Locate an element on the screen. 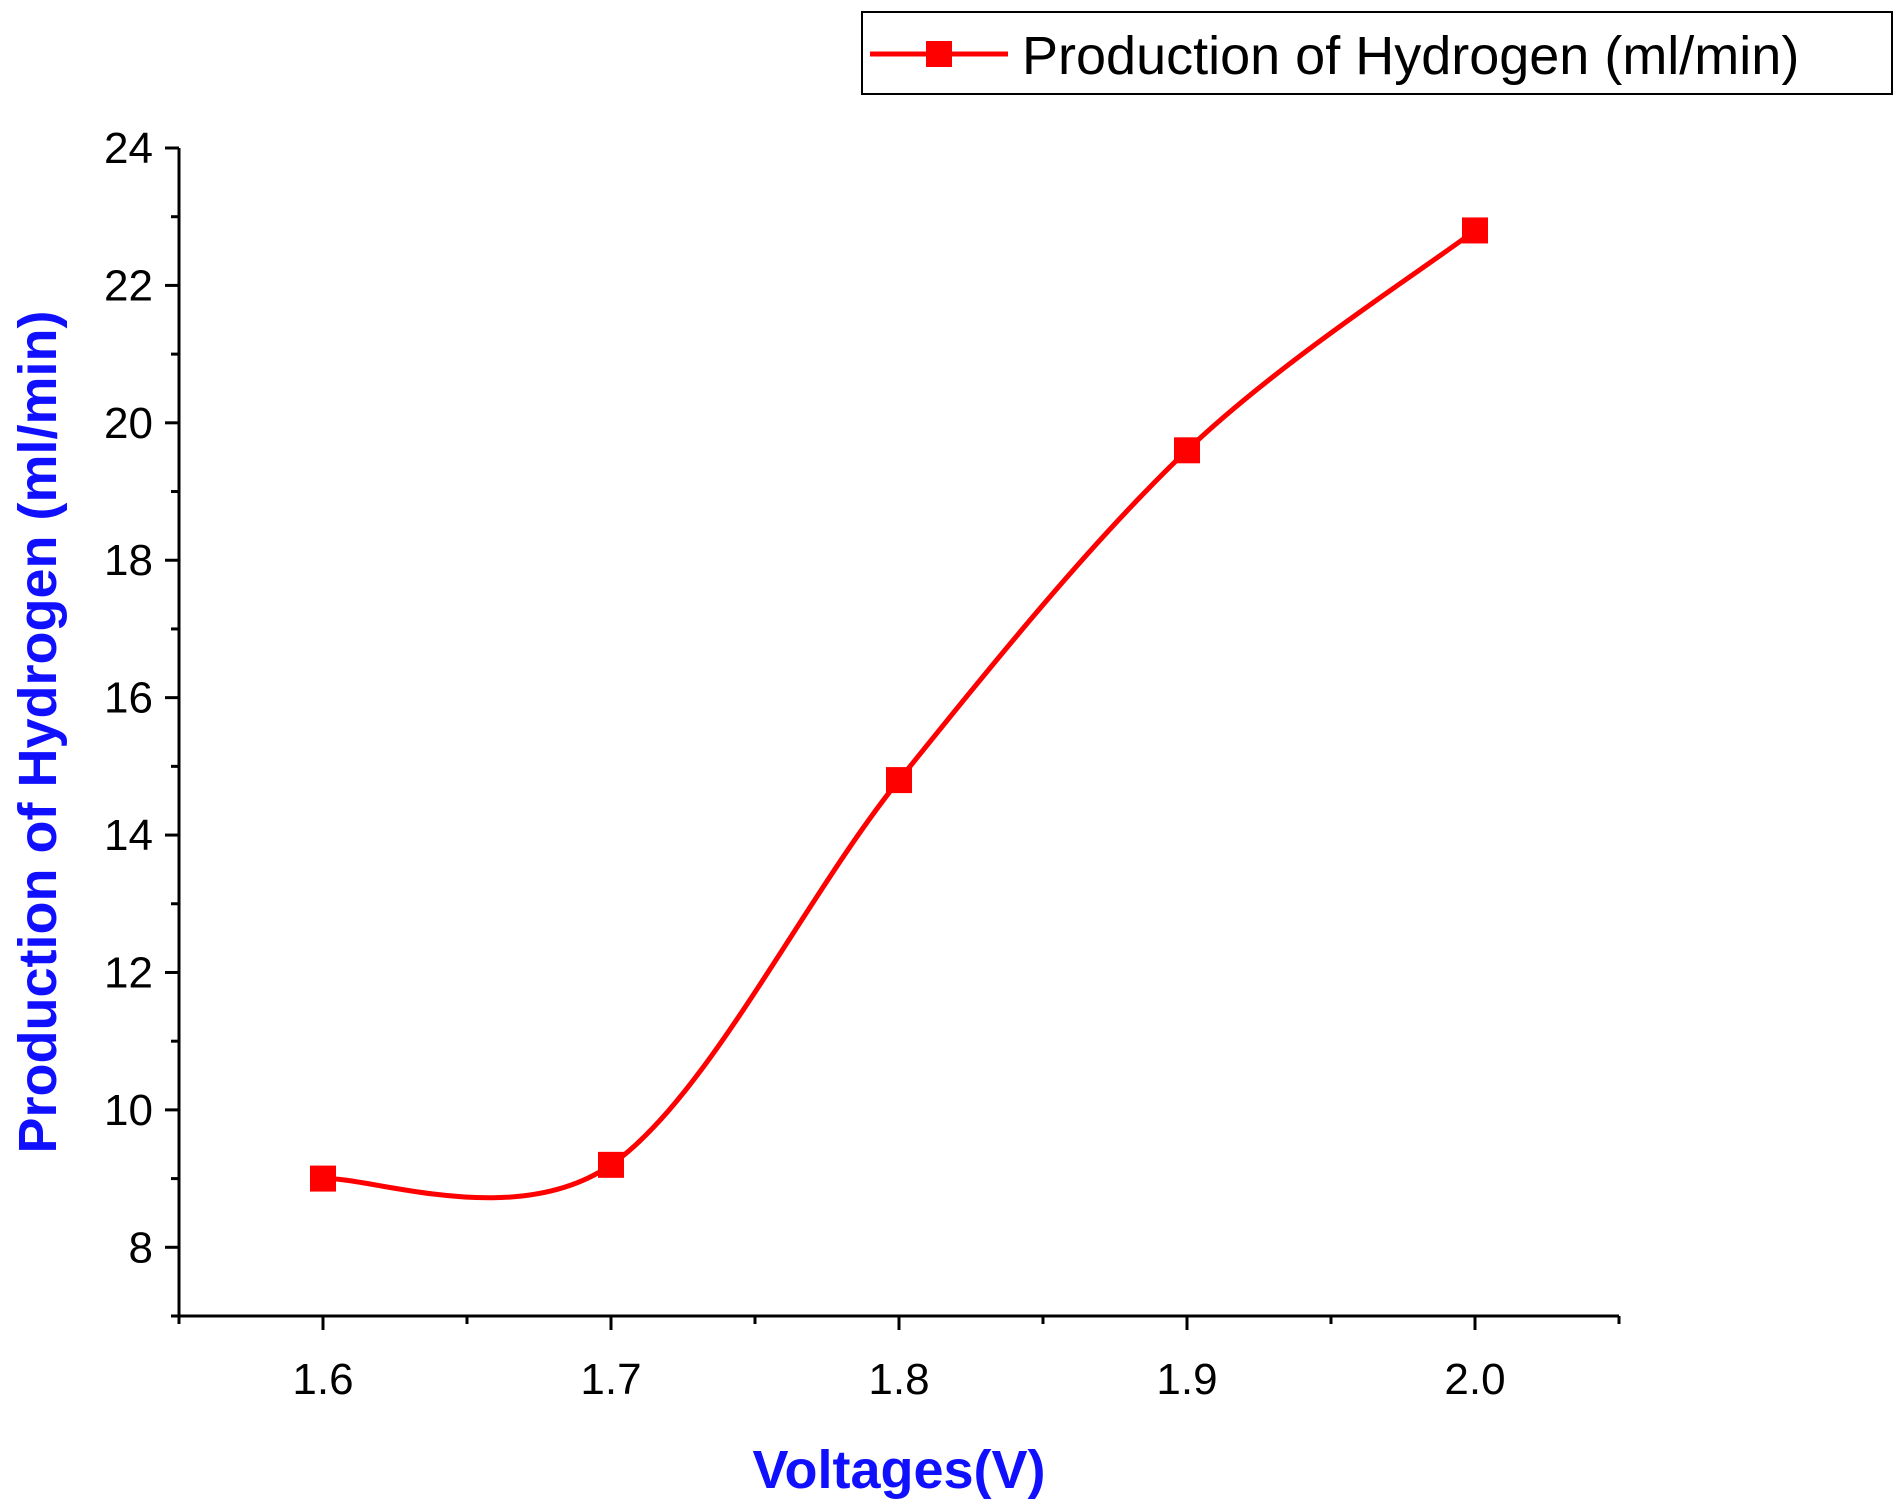 This screenshot has height=1511, width=1901. y-tick-label: 12 is located at coordinates (128, 972).